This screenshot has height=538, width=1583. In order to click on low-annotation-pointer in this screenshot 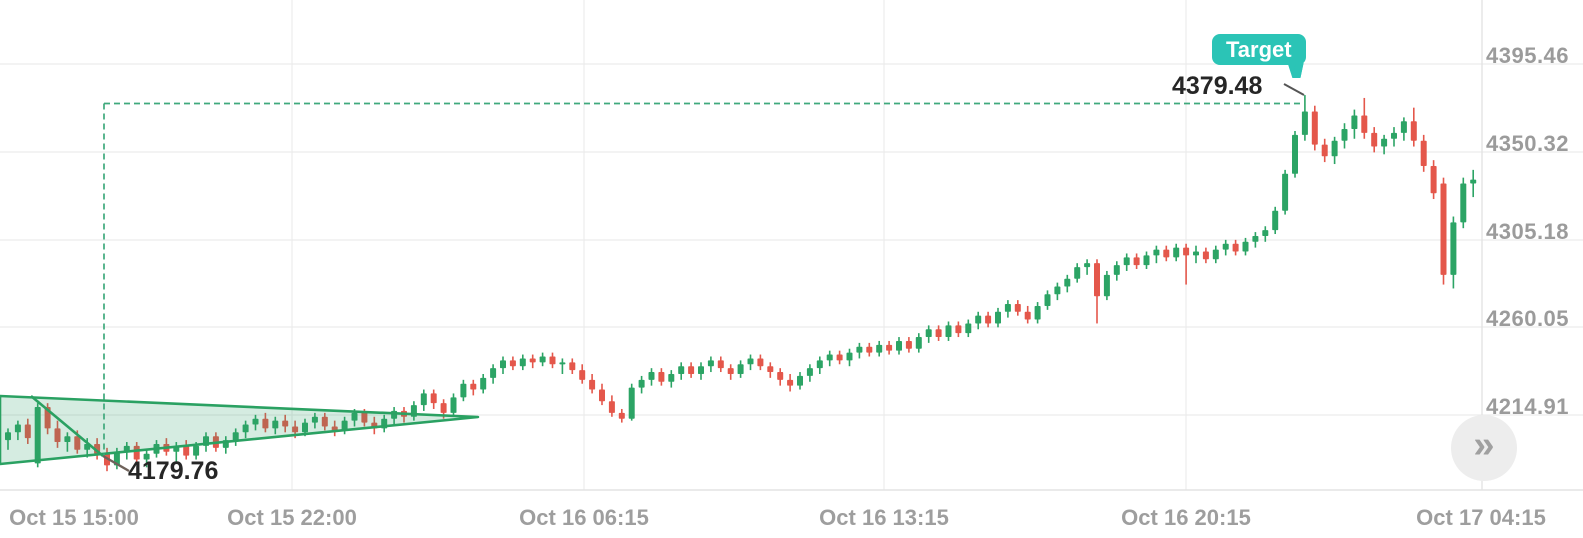, I will do `click(116, 463)`.